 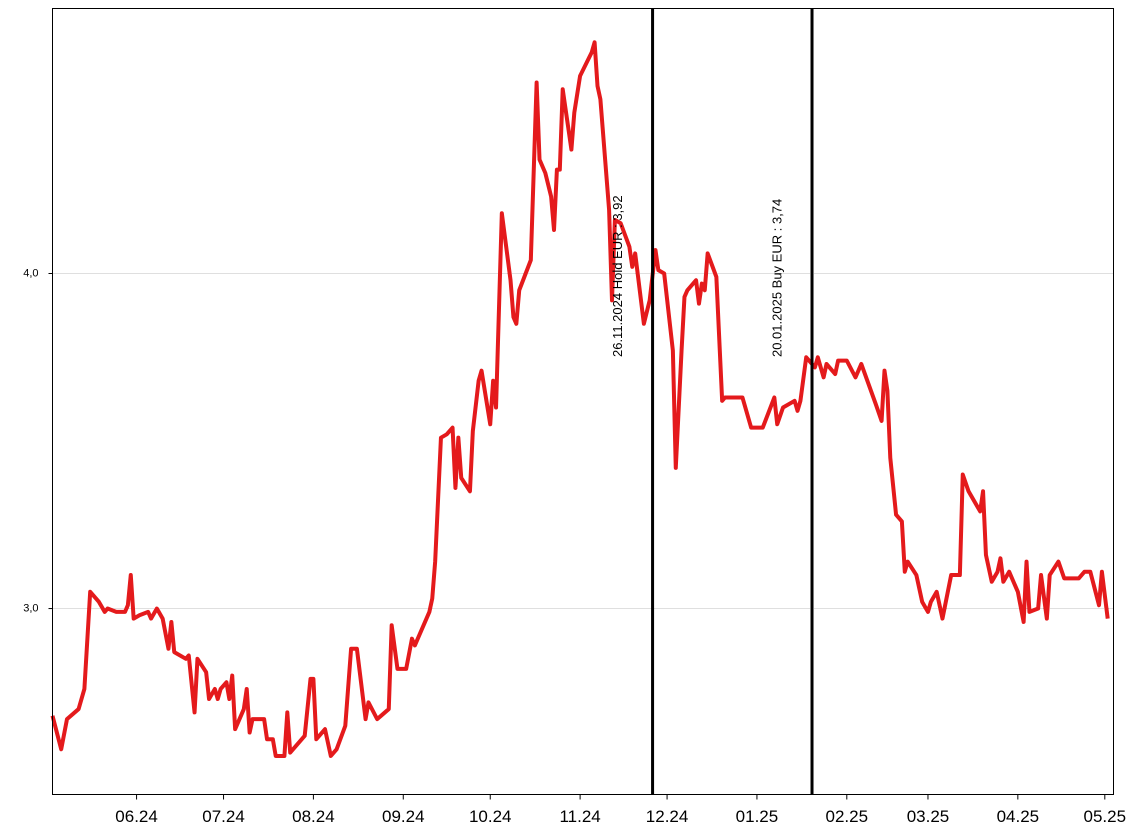 I want to click on annotation-text: 26.11.2024 Hold EUR : 3,92, so click(x=617, y=276).